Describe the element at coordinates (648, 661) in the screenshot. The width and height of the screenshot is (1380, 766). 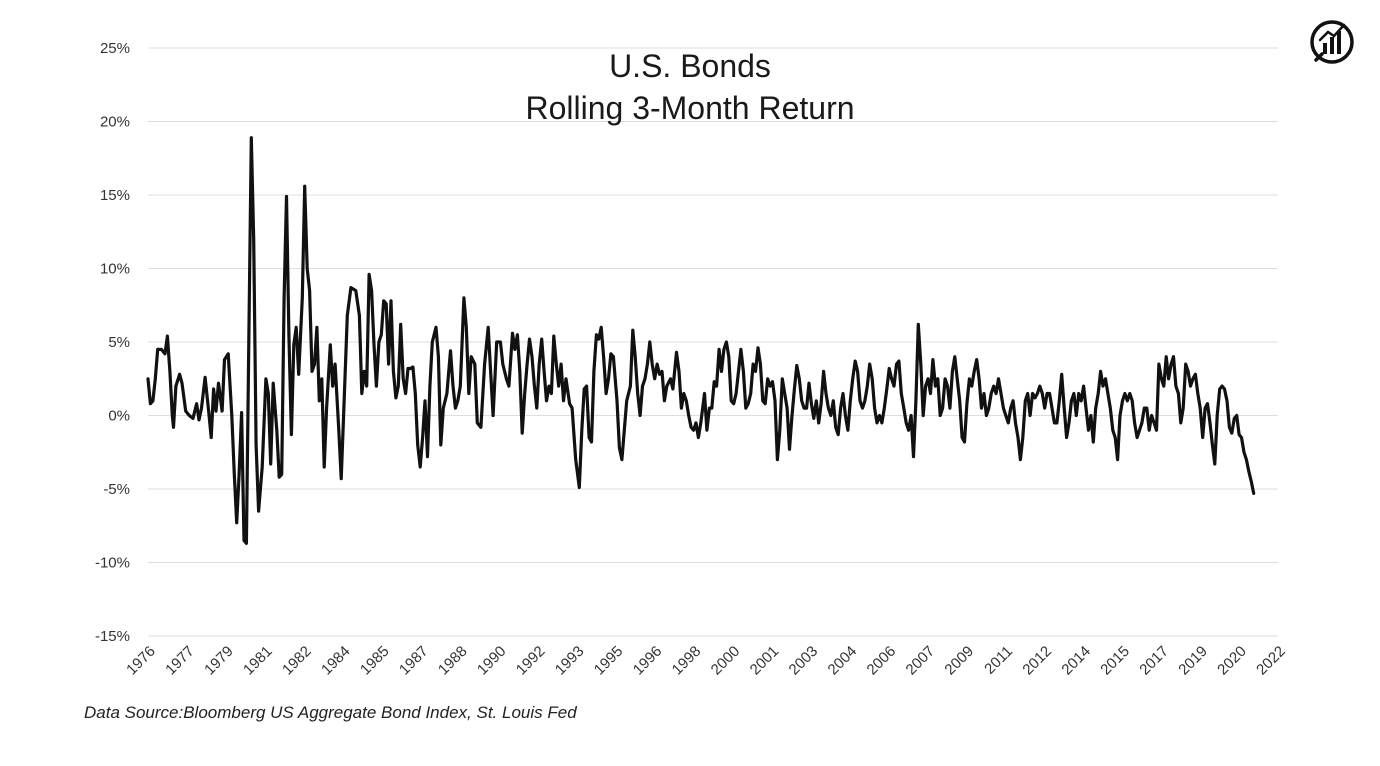
I see `x-tick-label: 1996` at that location.